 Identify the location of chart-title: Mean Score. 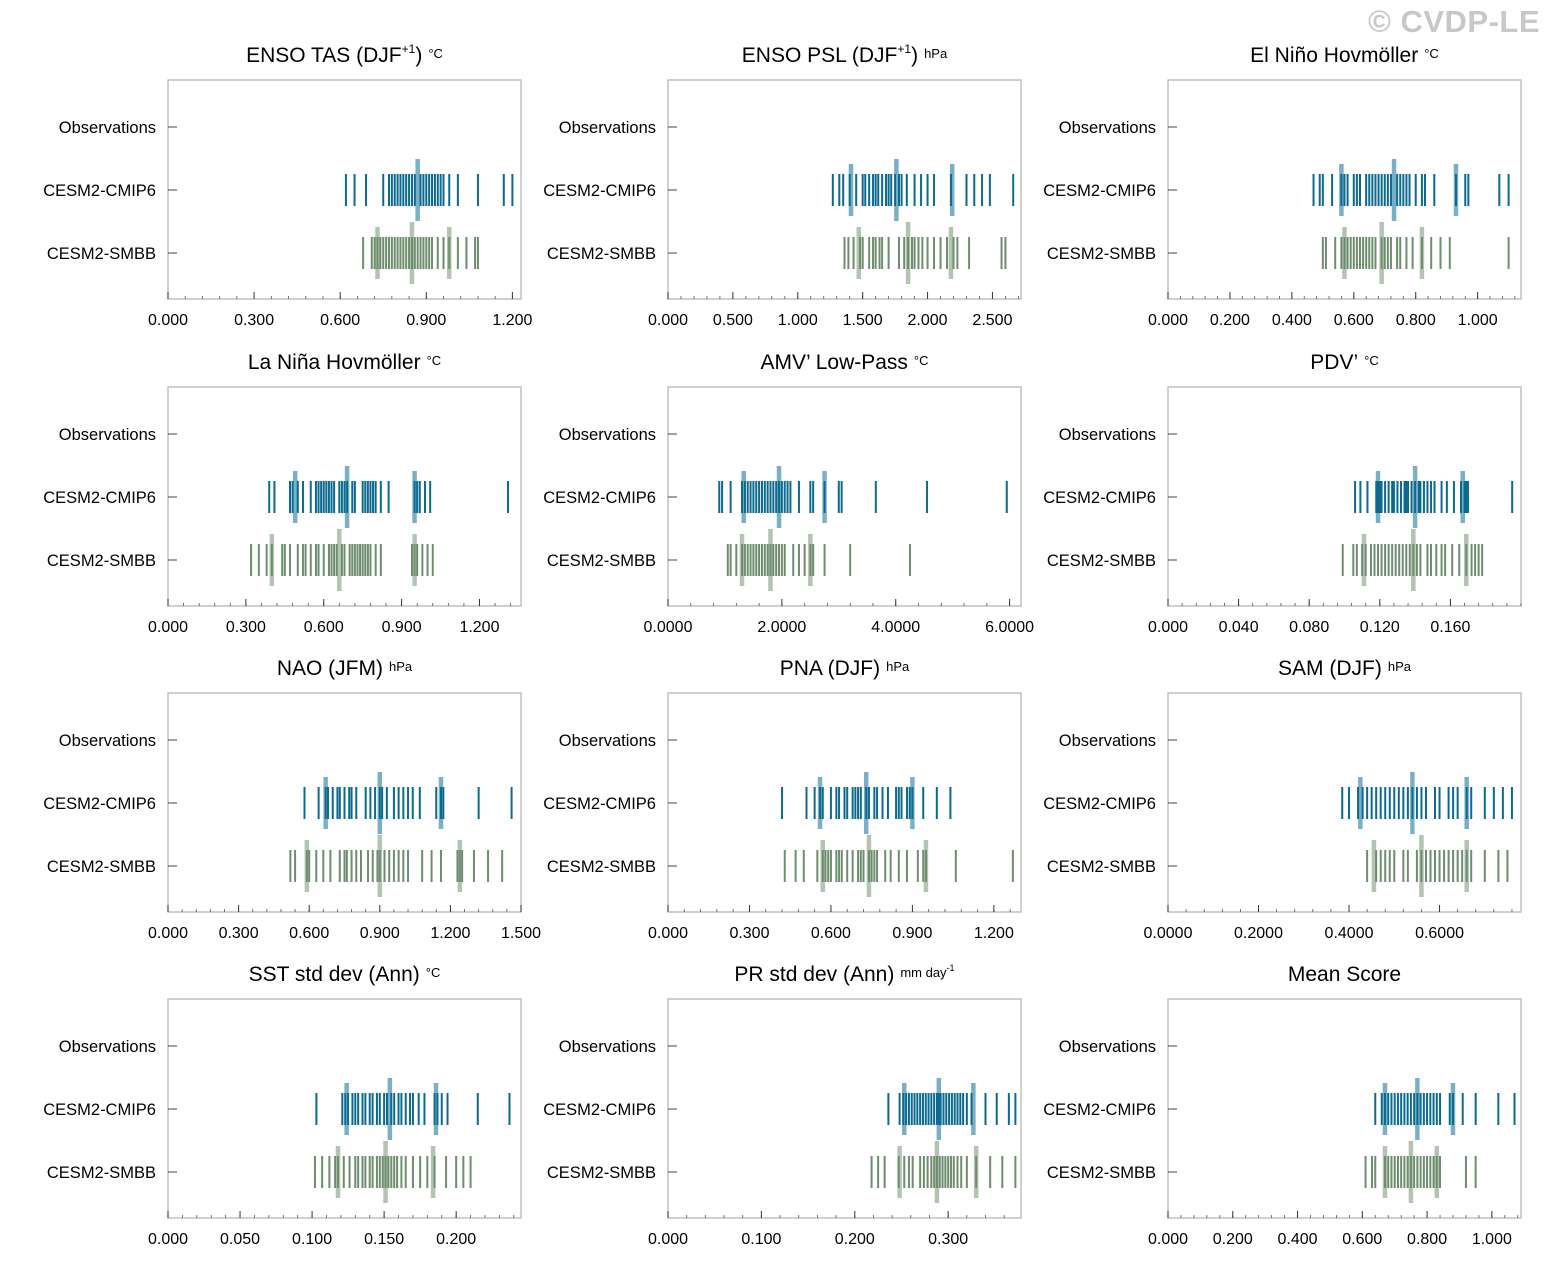
(1344, 974).